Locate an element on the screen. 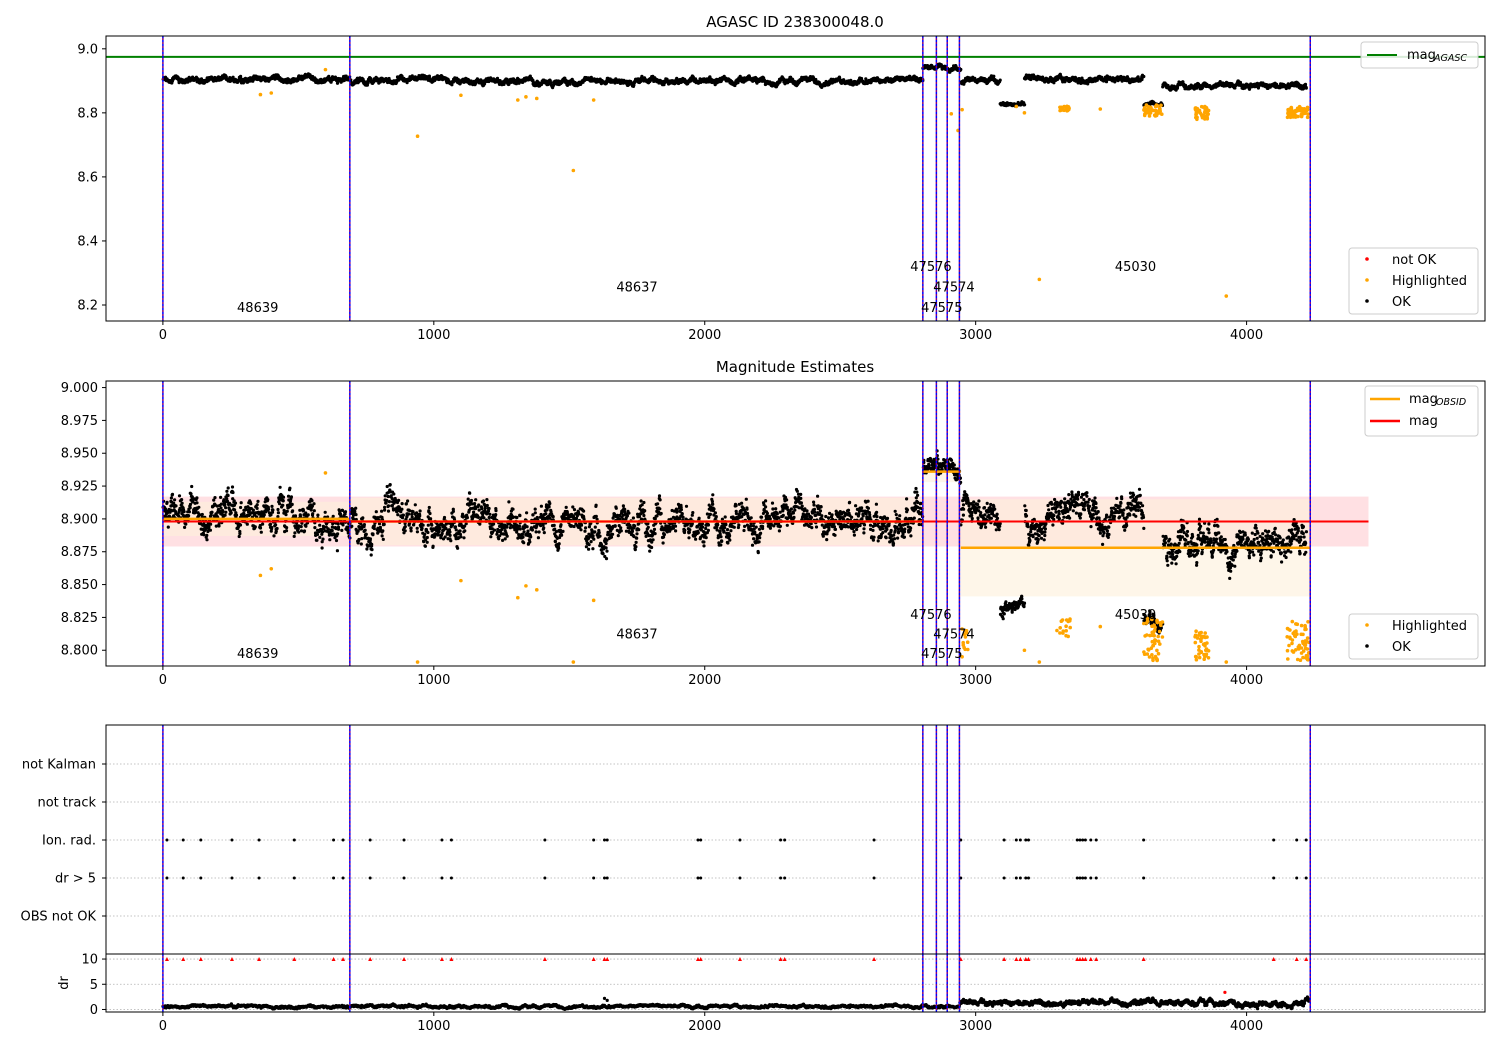 This screenshot has height=1050, width=1500. x-tick-label: 0 is located at coordinates (163, 335).